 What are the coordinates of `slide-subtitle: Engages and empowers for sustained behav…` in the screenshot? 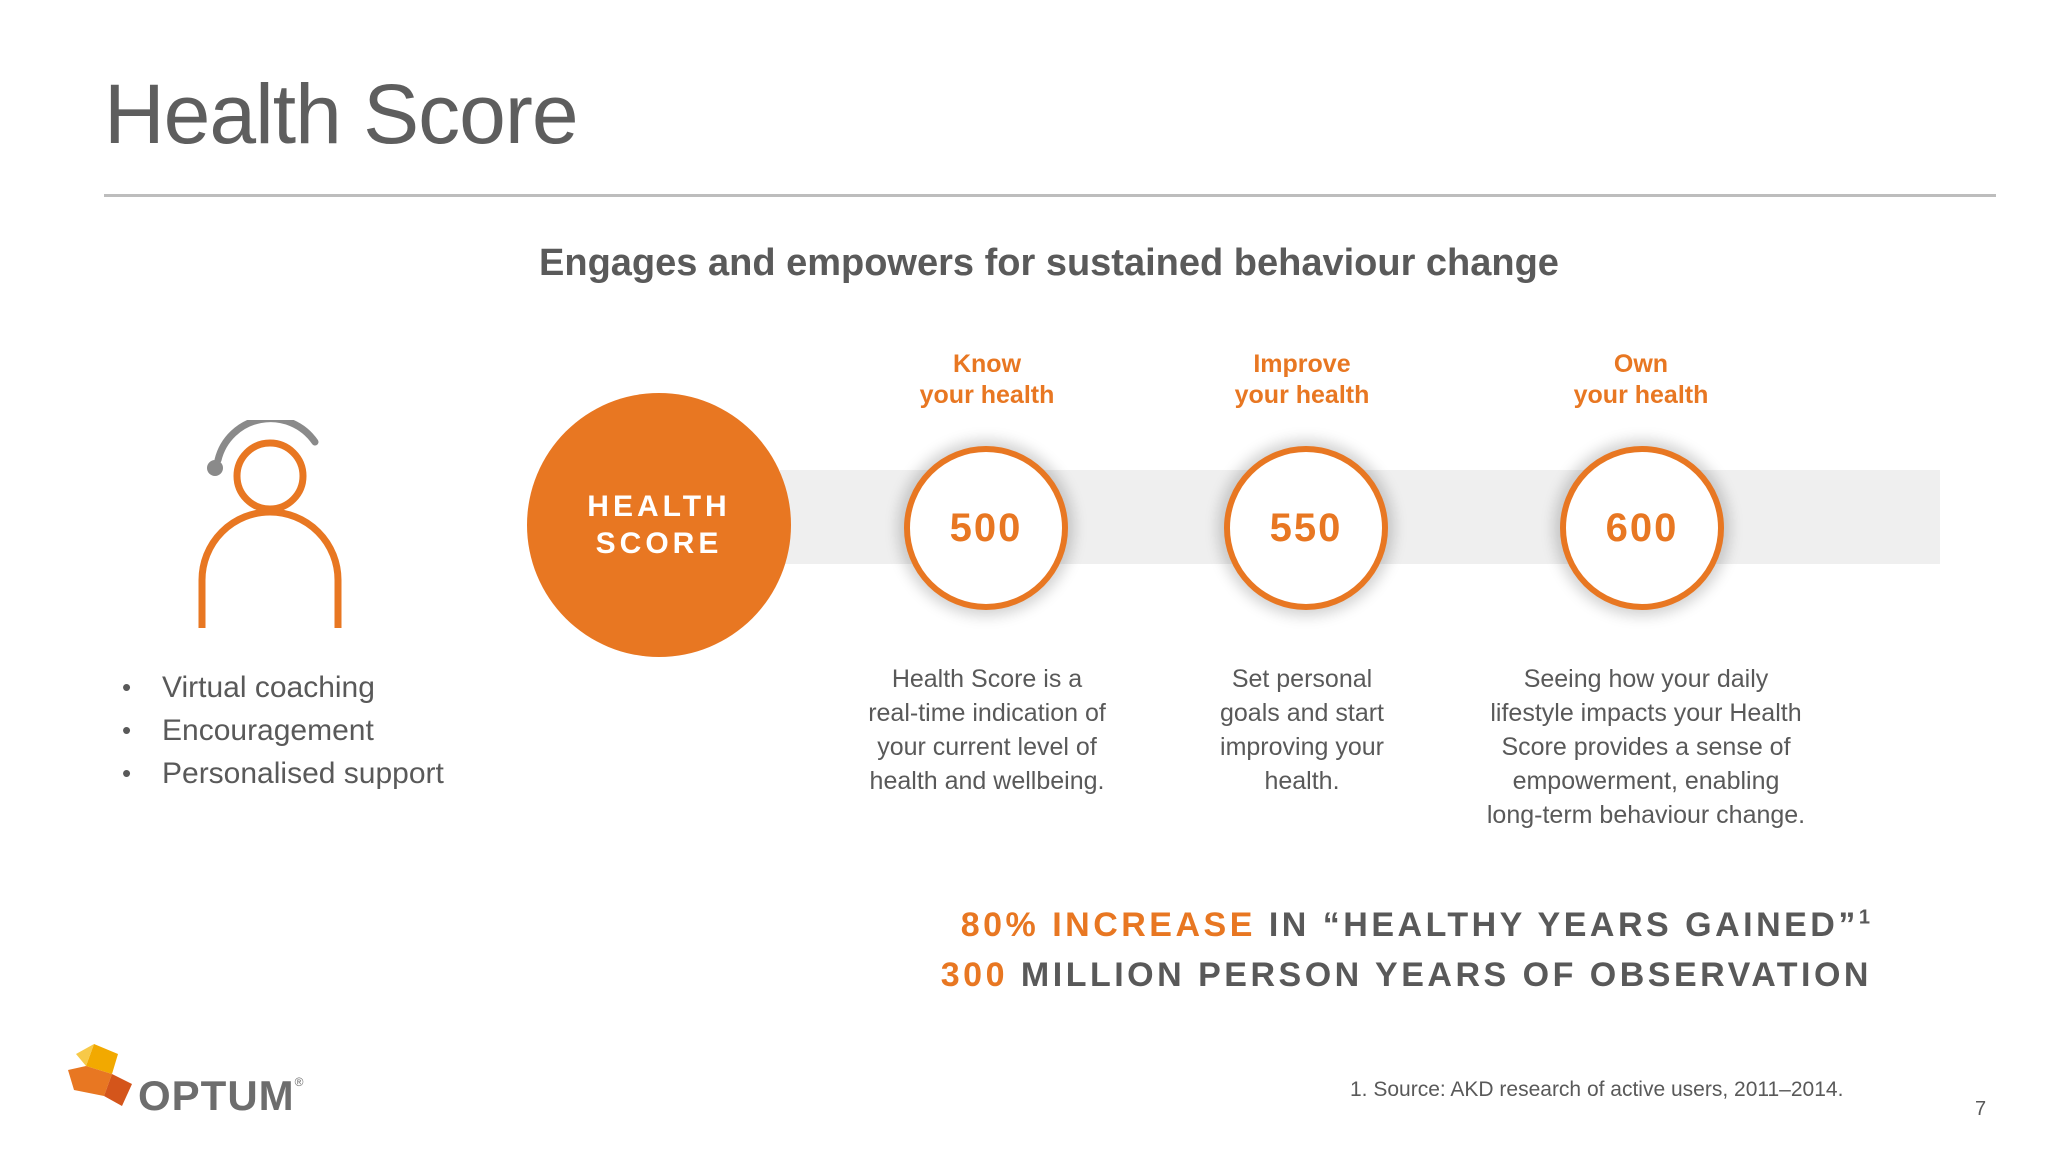 It's located at (1049, 263).